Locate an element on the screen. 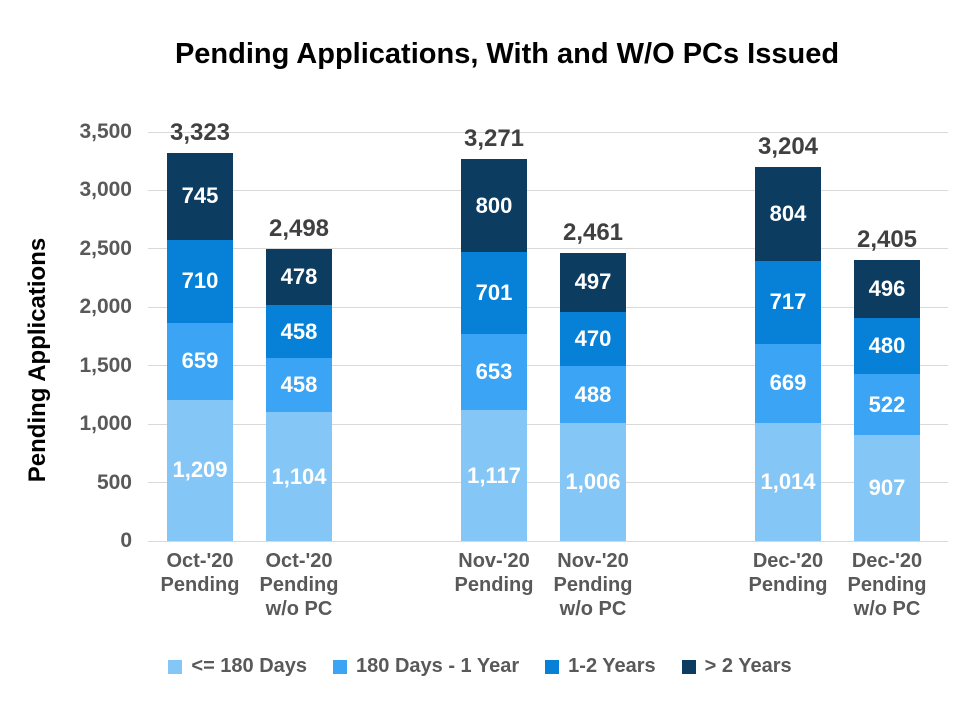  bar-segment: 480 is located at coordinates (887, 346).